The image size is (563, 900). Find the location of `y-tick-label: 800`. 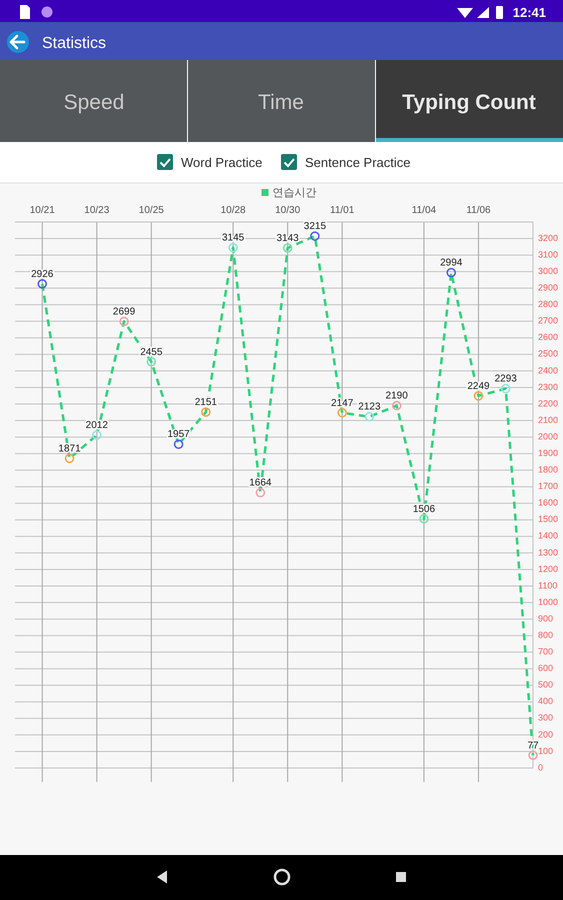

y-tick-label: 800 is located at coordinates (546, 635).